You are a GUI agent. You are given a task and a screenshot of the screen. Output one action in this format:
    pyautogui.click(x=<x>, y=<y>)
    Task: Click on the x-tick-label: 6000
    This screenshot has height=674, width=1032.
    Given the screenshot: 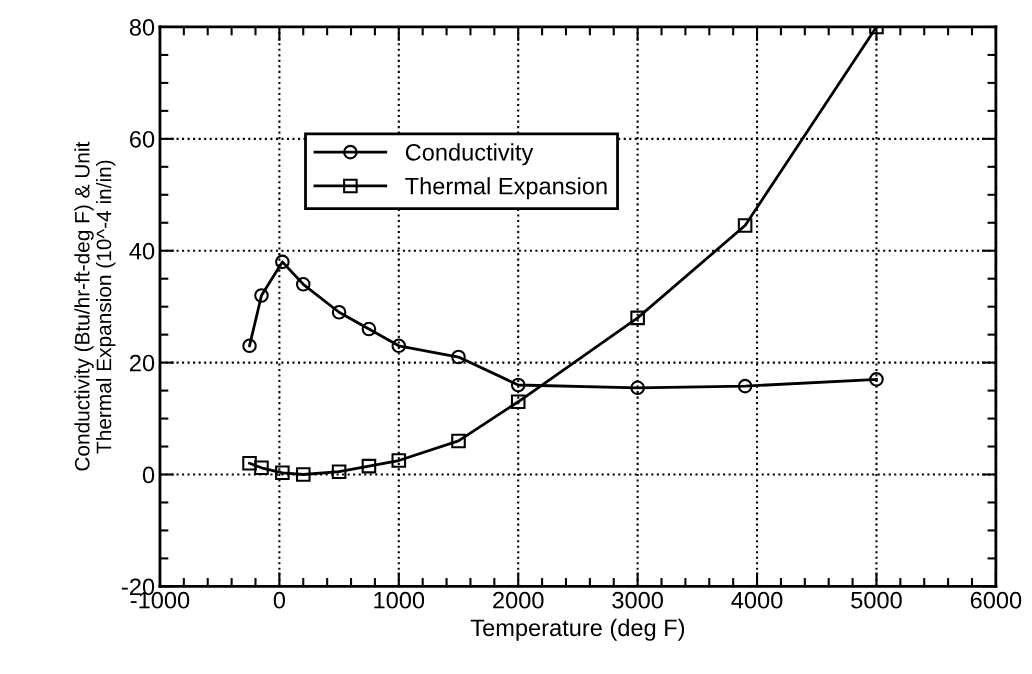 What is the action you would take?
    pyautogui.click(x=996, y=600)
    